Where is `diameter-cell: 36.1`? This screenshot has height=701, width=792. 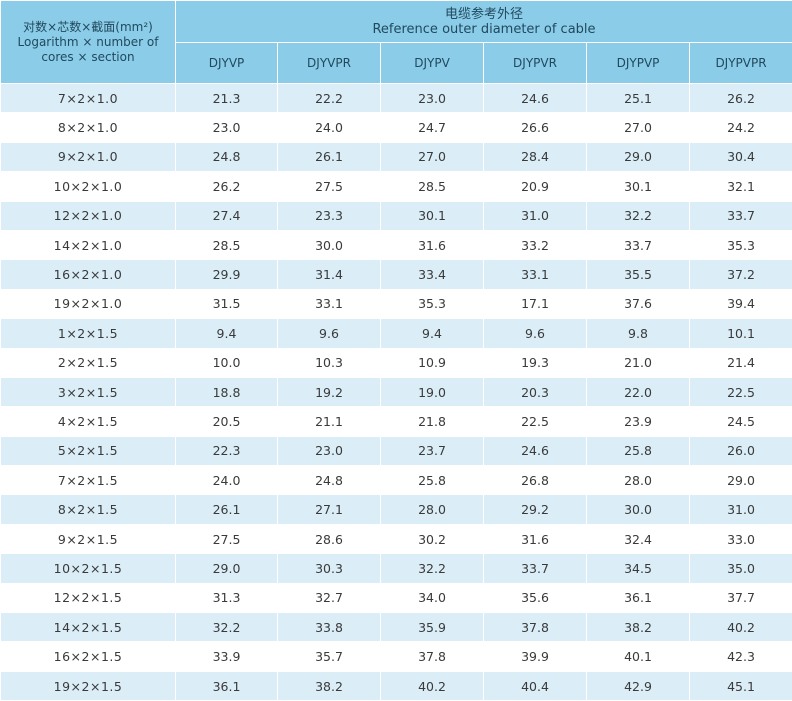 diameter-cell: 36.1 is located at coordinates (226, 685).